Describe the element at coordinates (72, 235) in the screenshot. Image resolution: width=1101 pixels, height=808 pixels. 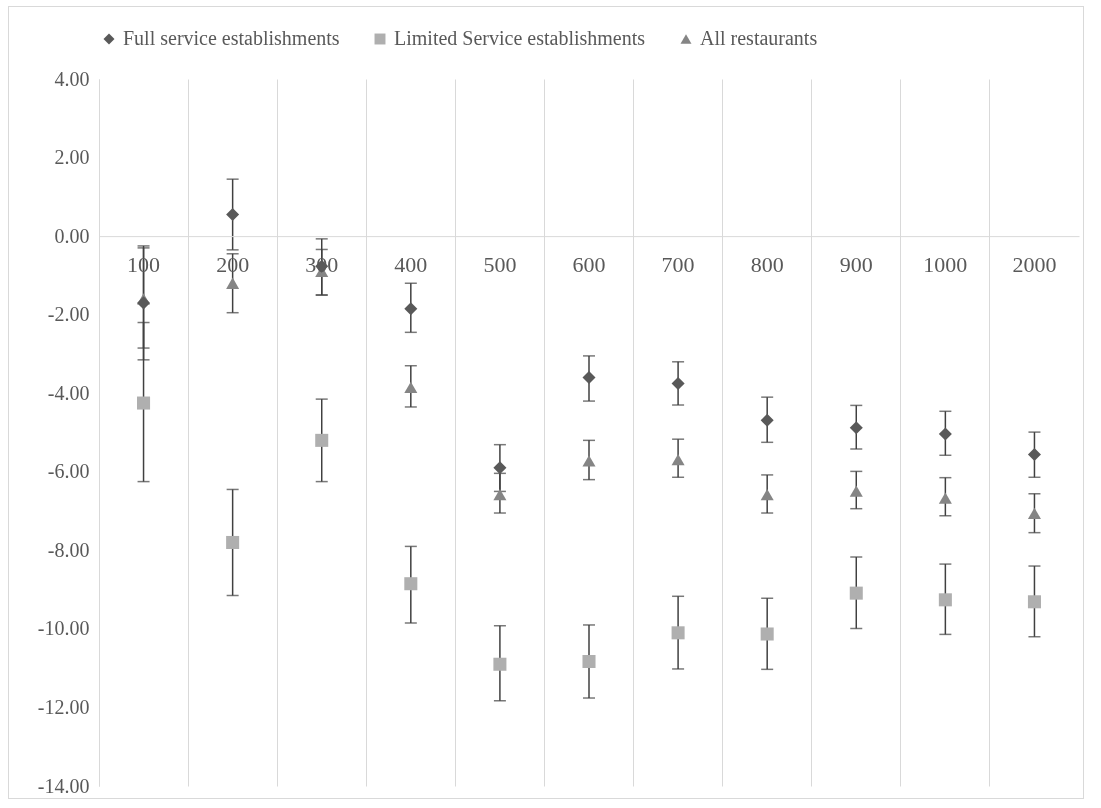
I see `y-tick-label: 0.00` at that location.